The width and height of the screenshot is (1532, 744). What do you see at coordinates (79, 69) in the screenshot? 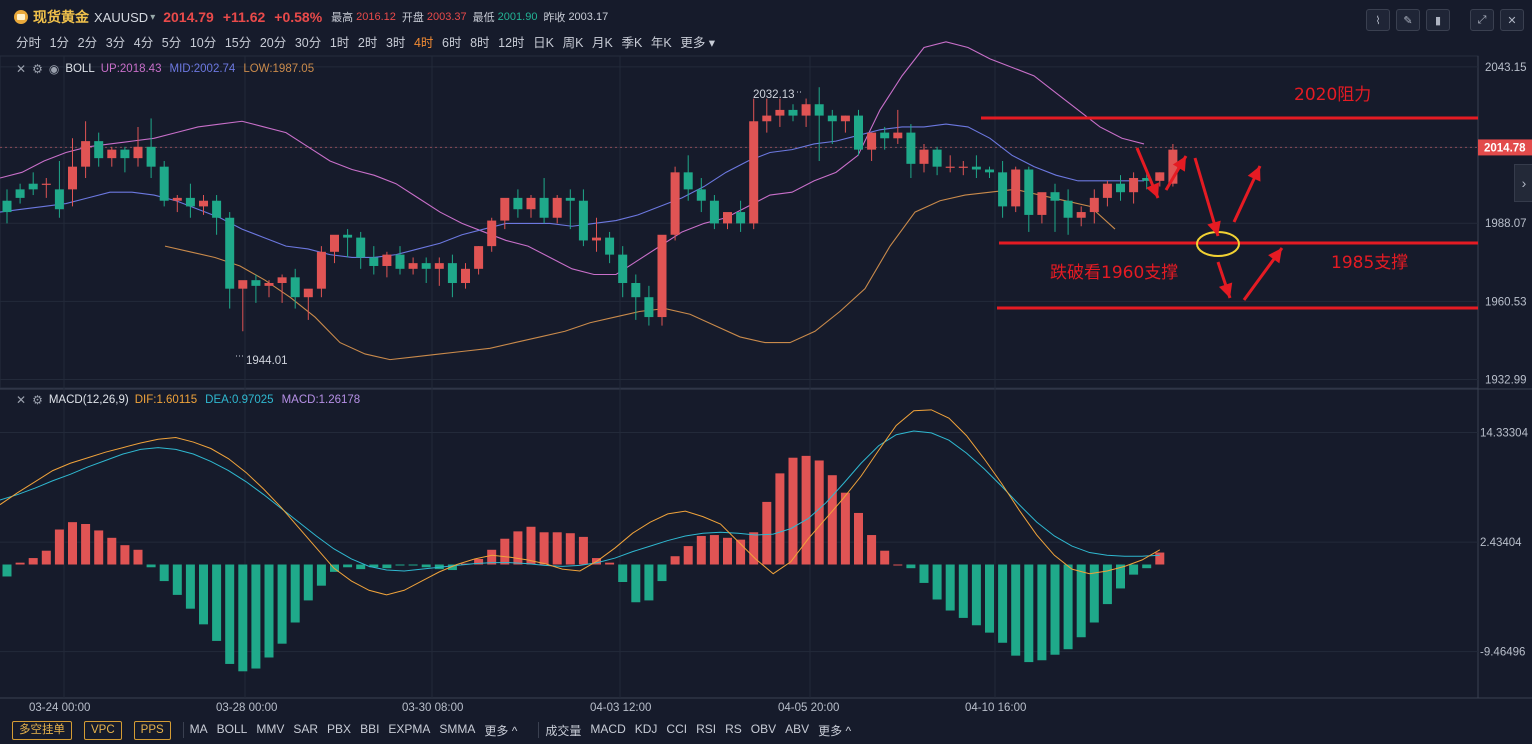
I see `boll-name: BOLL` at bounding box center [79, 69].